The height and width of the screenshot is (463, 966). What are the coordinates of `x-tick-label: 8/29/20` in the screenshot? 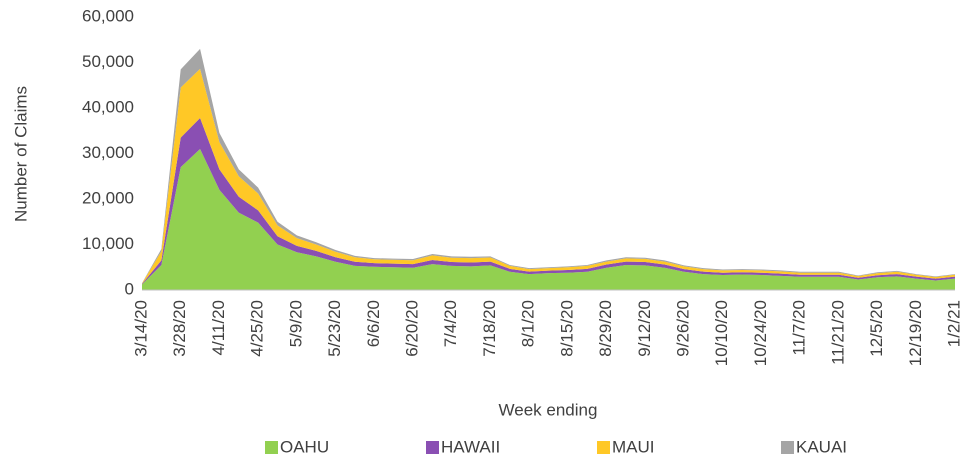 It's located at (605, 328).